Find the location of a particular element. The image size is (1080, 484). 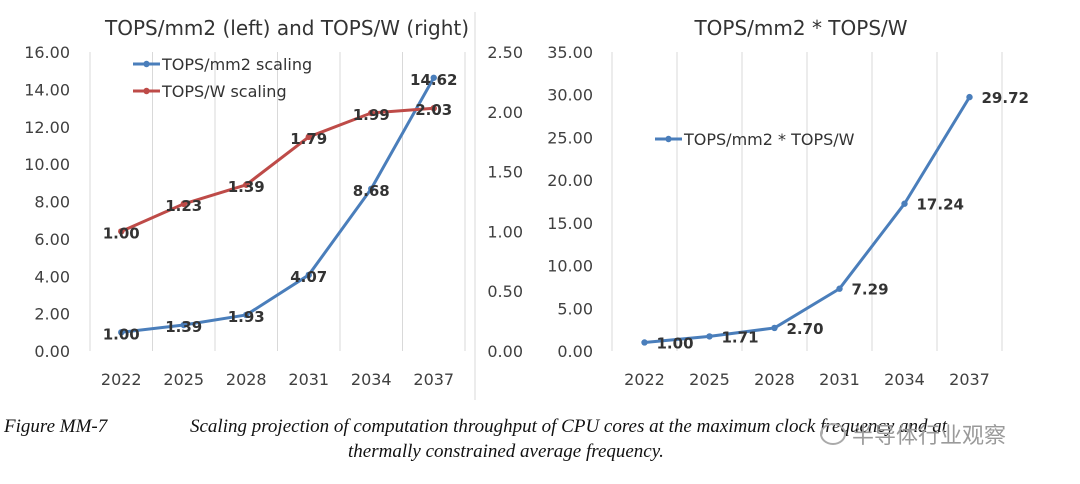

chart2-y-tick: 20.00 is located at coordinates (570, 180).